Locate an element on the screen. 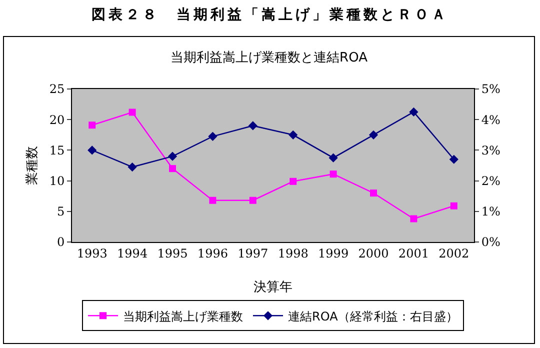  y2-tick-label: 1% is located at coordinates (490, 211).